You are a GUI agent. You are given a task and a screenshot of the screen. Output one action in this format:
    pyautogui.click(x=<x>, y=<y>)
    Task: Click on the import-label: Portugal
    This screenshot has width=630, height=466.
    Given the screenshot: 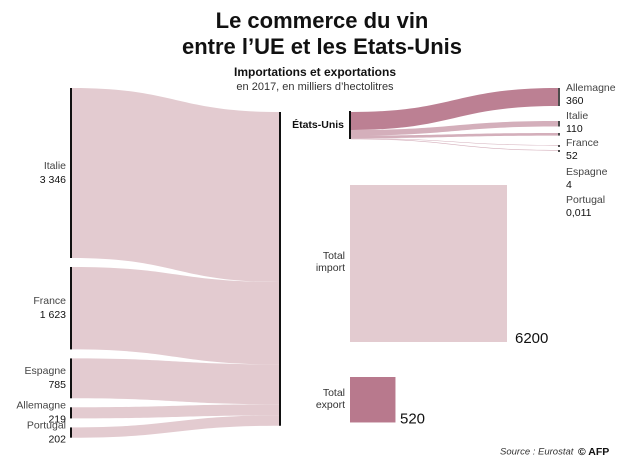 What is the action you would take?
    pyautogui.click(x=46, y=425)
    